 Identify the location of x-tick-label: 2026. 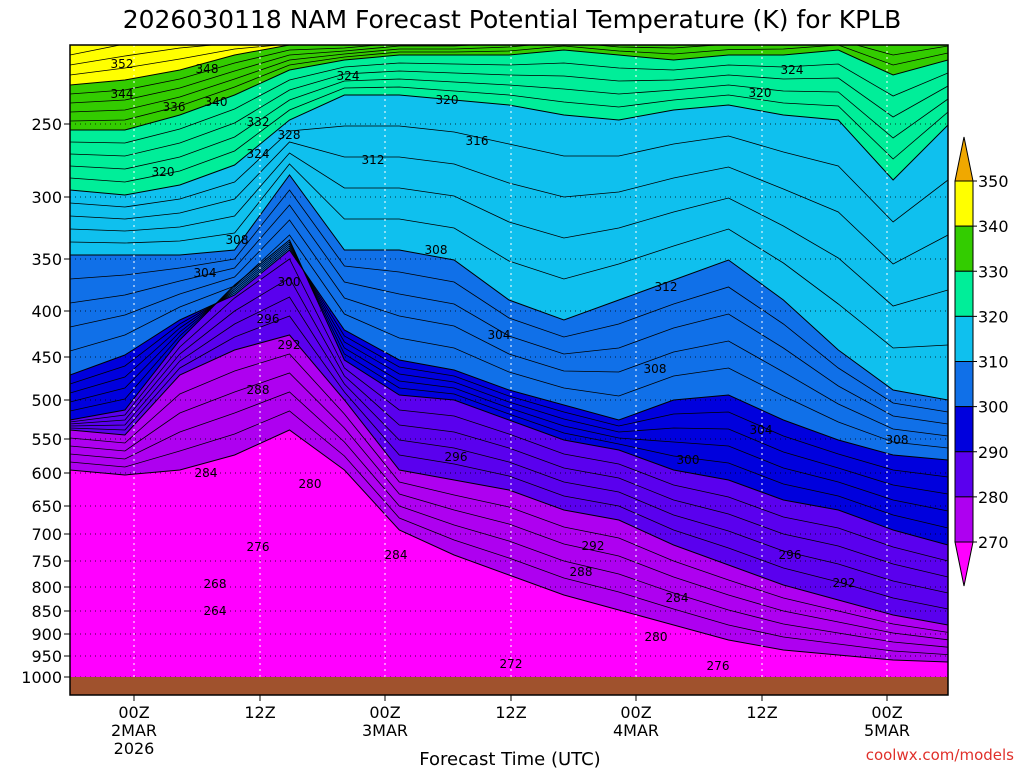
(134, 748).